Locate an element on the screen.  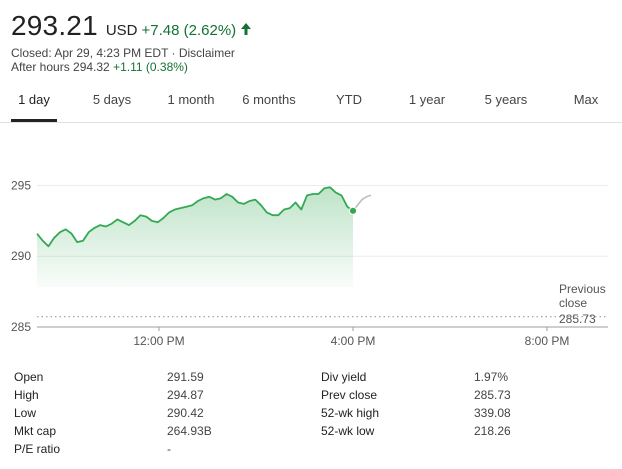
after-hours-price: After hours 294.32 is located at coordinates (60, 67).